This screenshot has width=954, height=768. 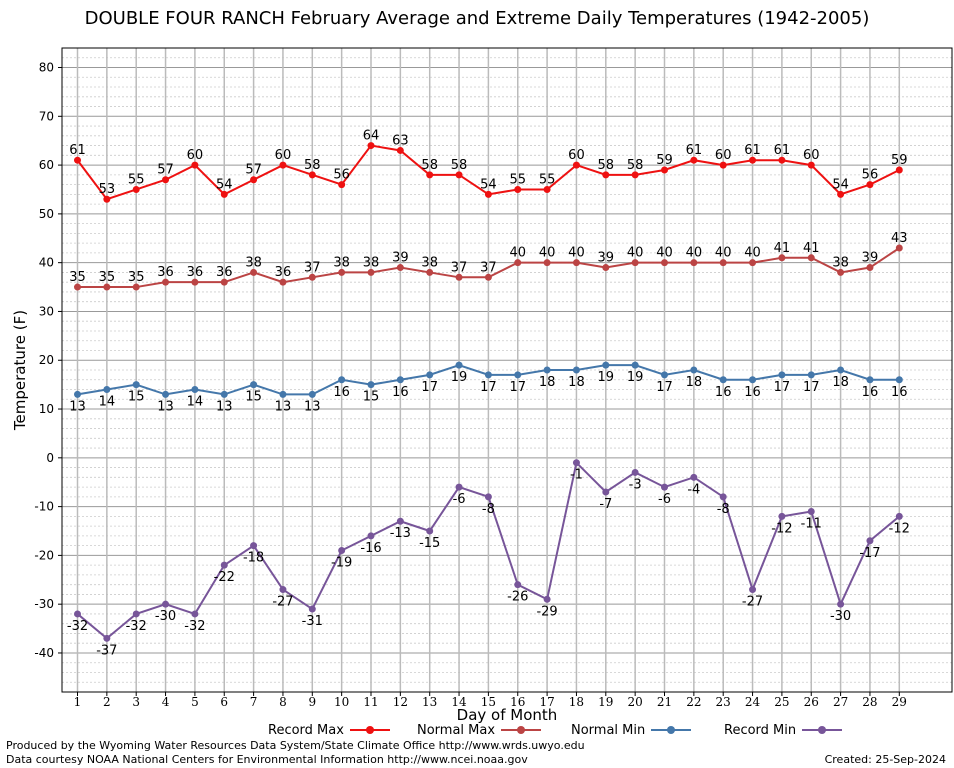 I want to click on legend-label-normal-min: Normal Min, so click(x=608, y=730).